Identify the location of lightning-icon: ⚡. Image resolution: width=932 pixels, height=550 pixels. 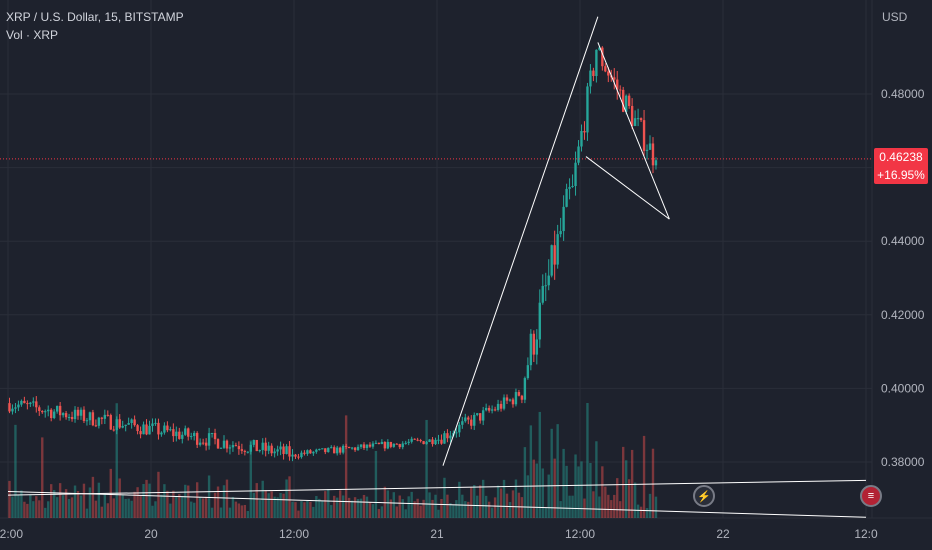
(704, 496).